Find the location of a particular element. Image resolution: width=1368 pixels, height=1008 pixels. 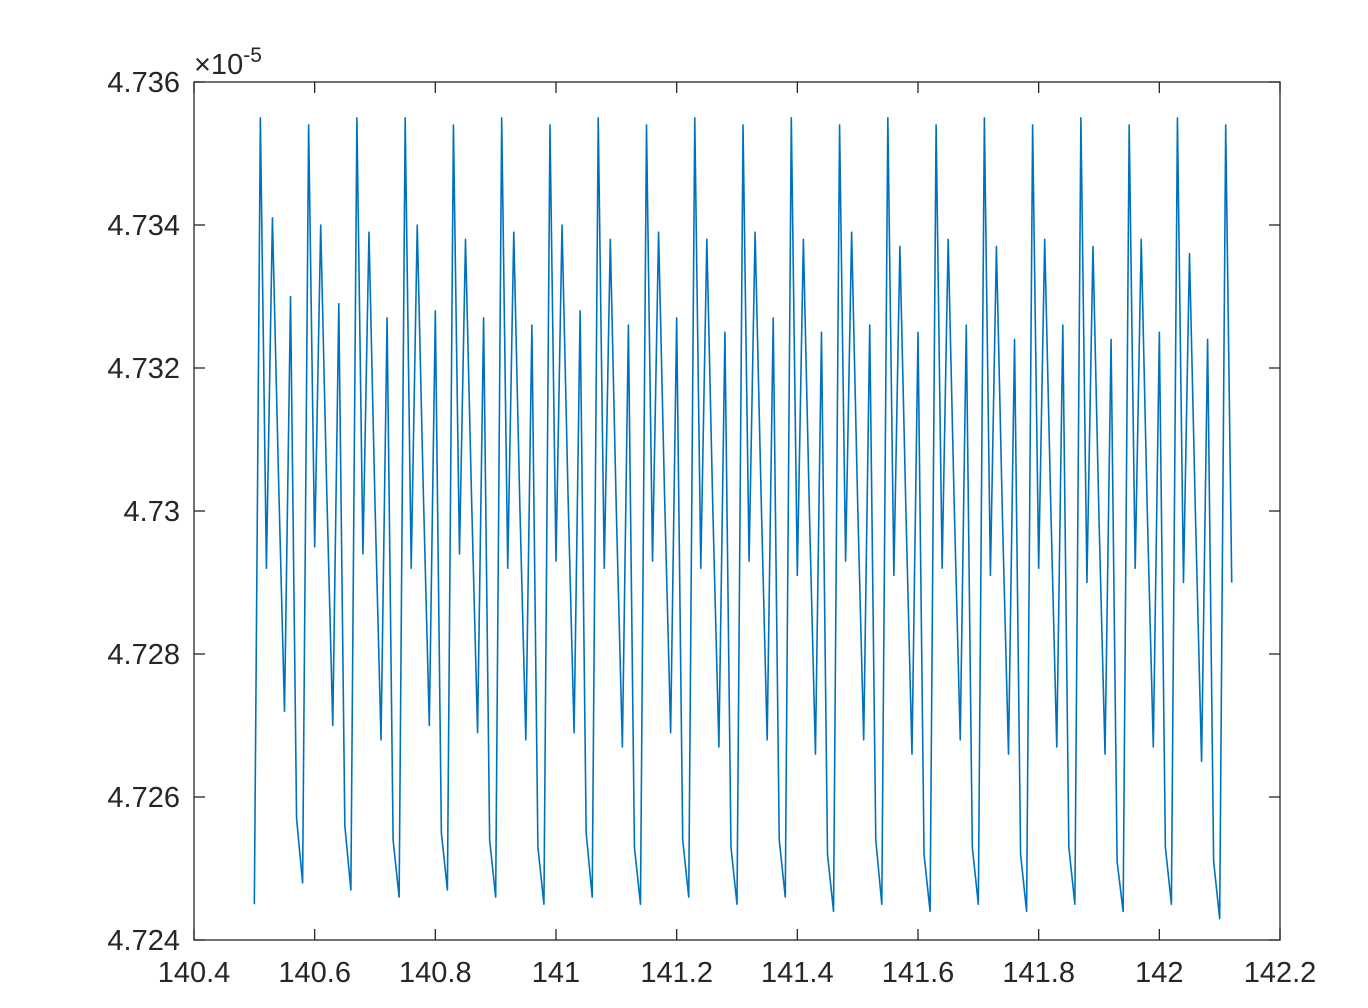

y-exponent-power: -5 is located at coordinates (252, 55).